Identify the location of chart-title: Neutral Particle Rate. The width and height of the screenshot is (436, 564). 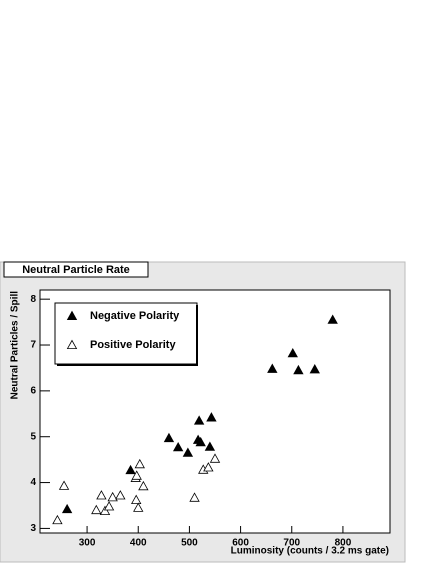
(76, 270).